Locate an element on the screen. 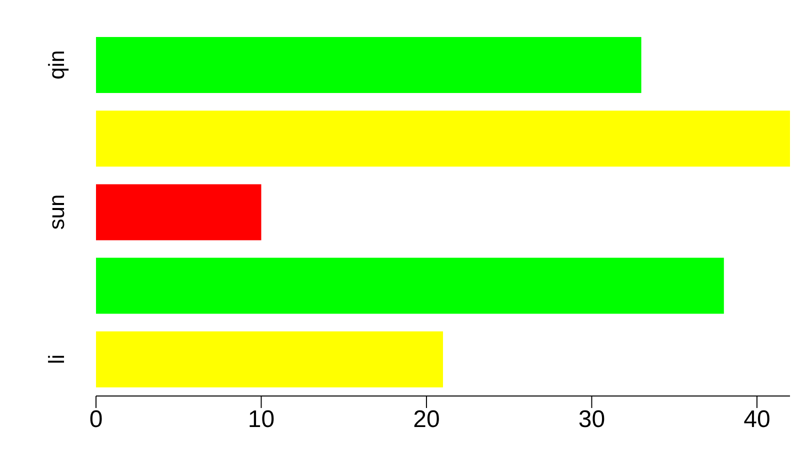  x-tick-label: 30 is located at coordinates (592, 420).